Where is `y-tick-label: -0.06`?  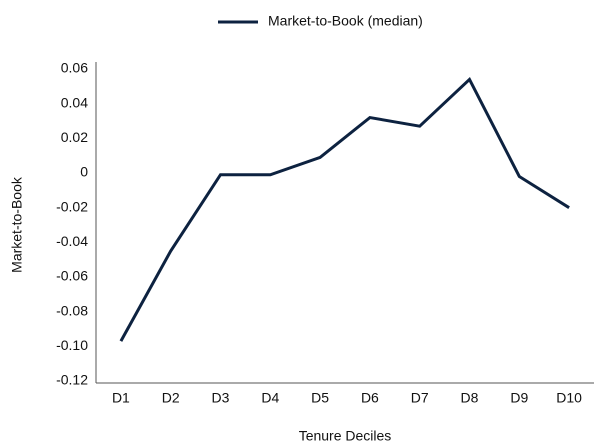
y-tick-label: -0.06 is located at coordinates (72, 276).